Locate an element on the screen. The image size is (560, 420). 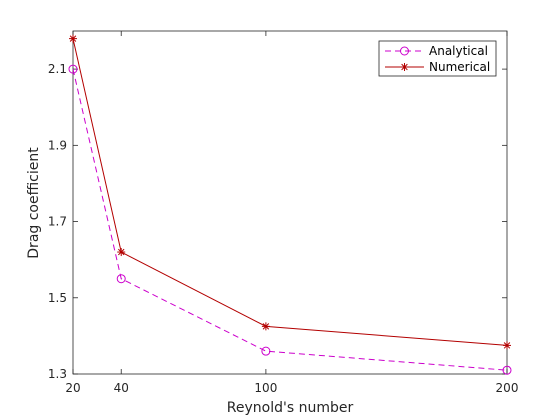
y-tick-label: 1.9 is located at coordinates (57, 145).